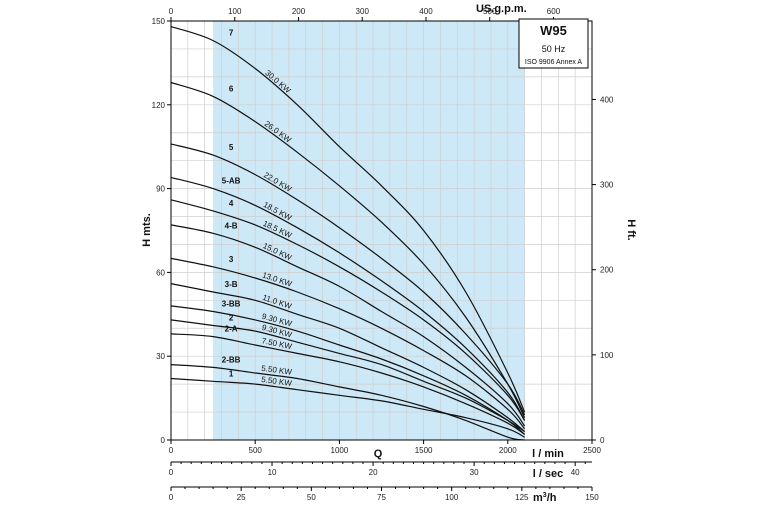  I want to click on curve-3-bb, so click(347, 370).